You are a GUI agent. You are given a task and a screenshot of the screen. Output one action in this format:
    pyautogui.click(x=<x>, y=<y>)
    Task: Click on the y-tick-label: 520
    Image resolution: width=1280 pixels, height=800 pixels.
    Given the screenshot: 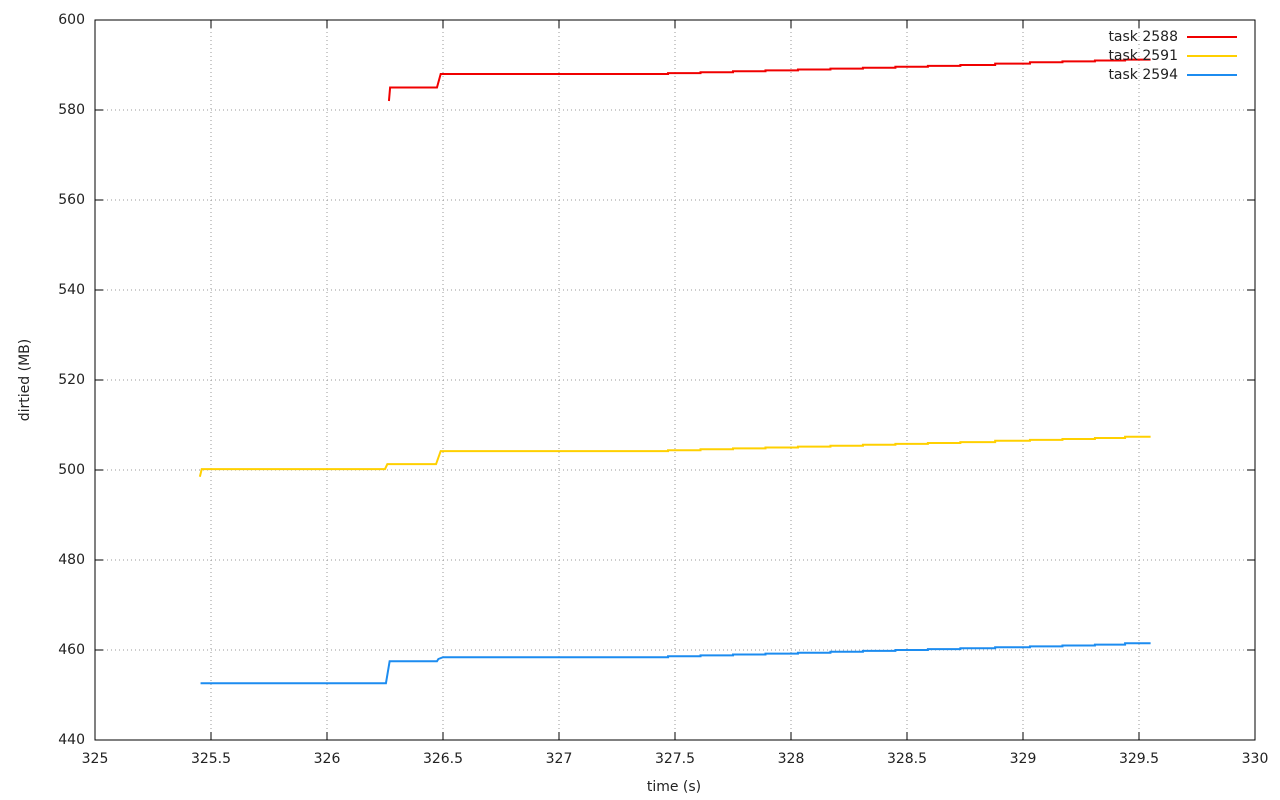 What is the action you would take?
    pyautogui.click(x=71, y=380)
    